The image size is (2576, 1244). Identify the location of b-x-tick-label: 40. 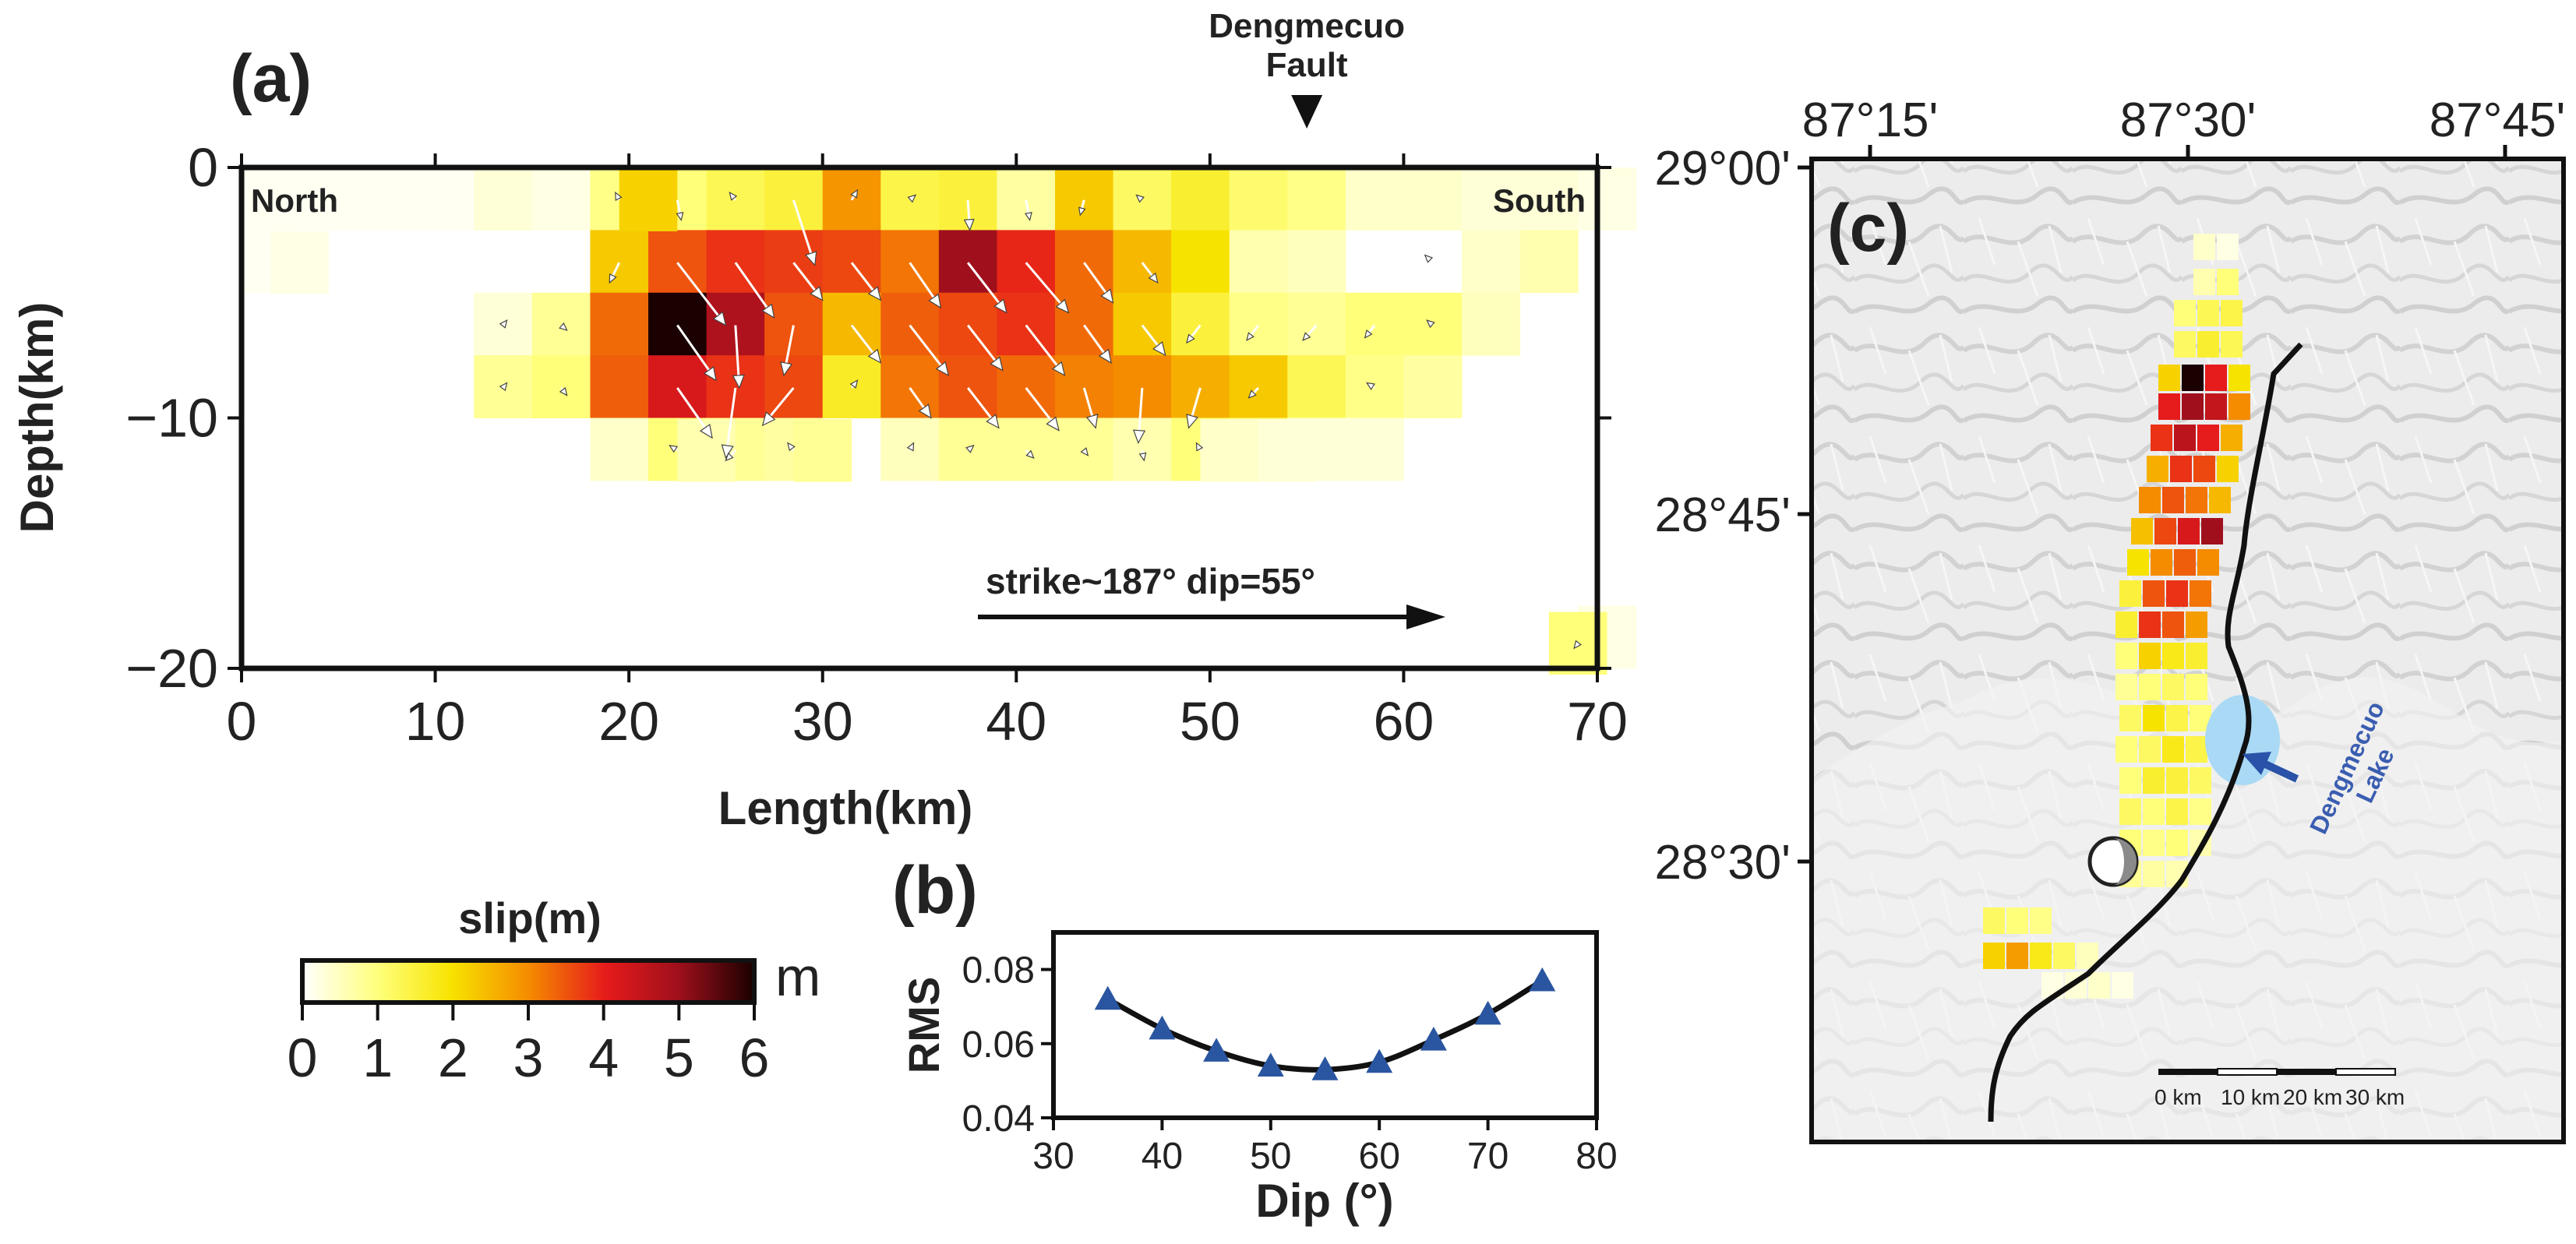
(1162, 1156).